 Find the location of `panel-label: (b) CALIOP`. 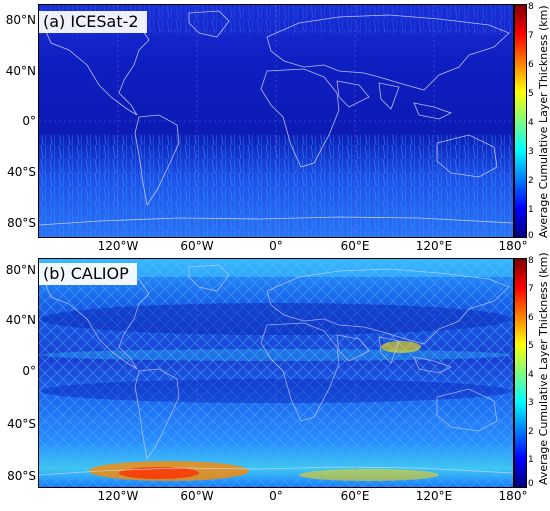

panel-label: (b) CALIOP is located at coordinates (88, 274).